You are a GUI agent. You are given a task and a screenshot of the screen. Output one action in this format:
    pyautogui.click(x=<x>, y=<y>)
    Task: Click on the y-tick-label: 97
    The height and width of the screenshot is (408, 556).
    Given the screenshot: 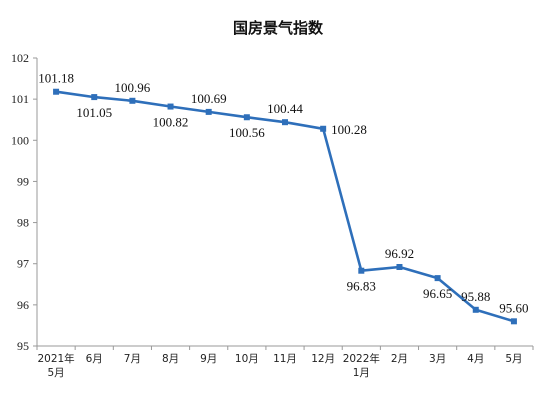 What is the action you would take?
    pyautogui.click(x=23, y=264)
    